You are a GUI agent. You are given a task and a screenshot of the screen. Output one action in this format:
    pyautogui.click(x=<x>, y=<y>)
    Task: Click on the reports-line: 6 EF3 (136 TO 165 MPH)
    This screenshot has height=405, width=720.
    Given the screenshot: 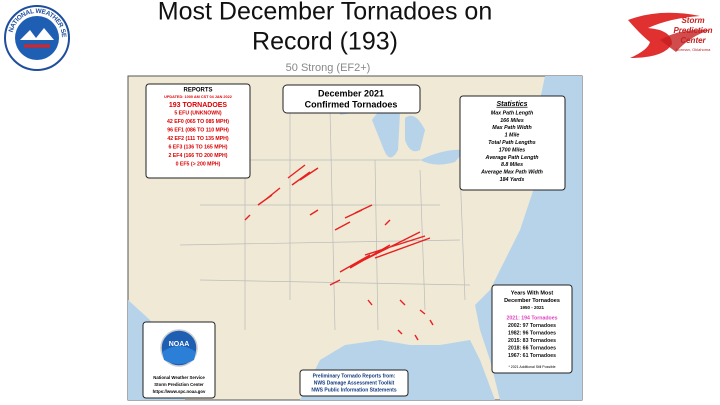 What is the action you would take?
    pyautogui.click(x=197, y=147)
    